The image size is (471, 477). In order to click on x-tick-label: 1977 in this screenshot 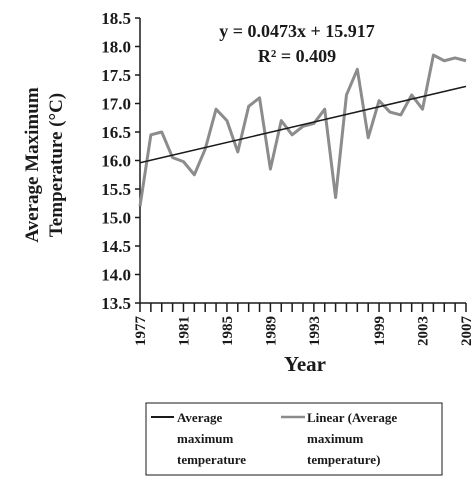, I will do `click(141, 331)`.